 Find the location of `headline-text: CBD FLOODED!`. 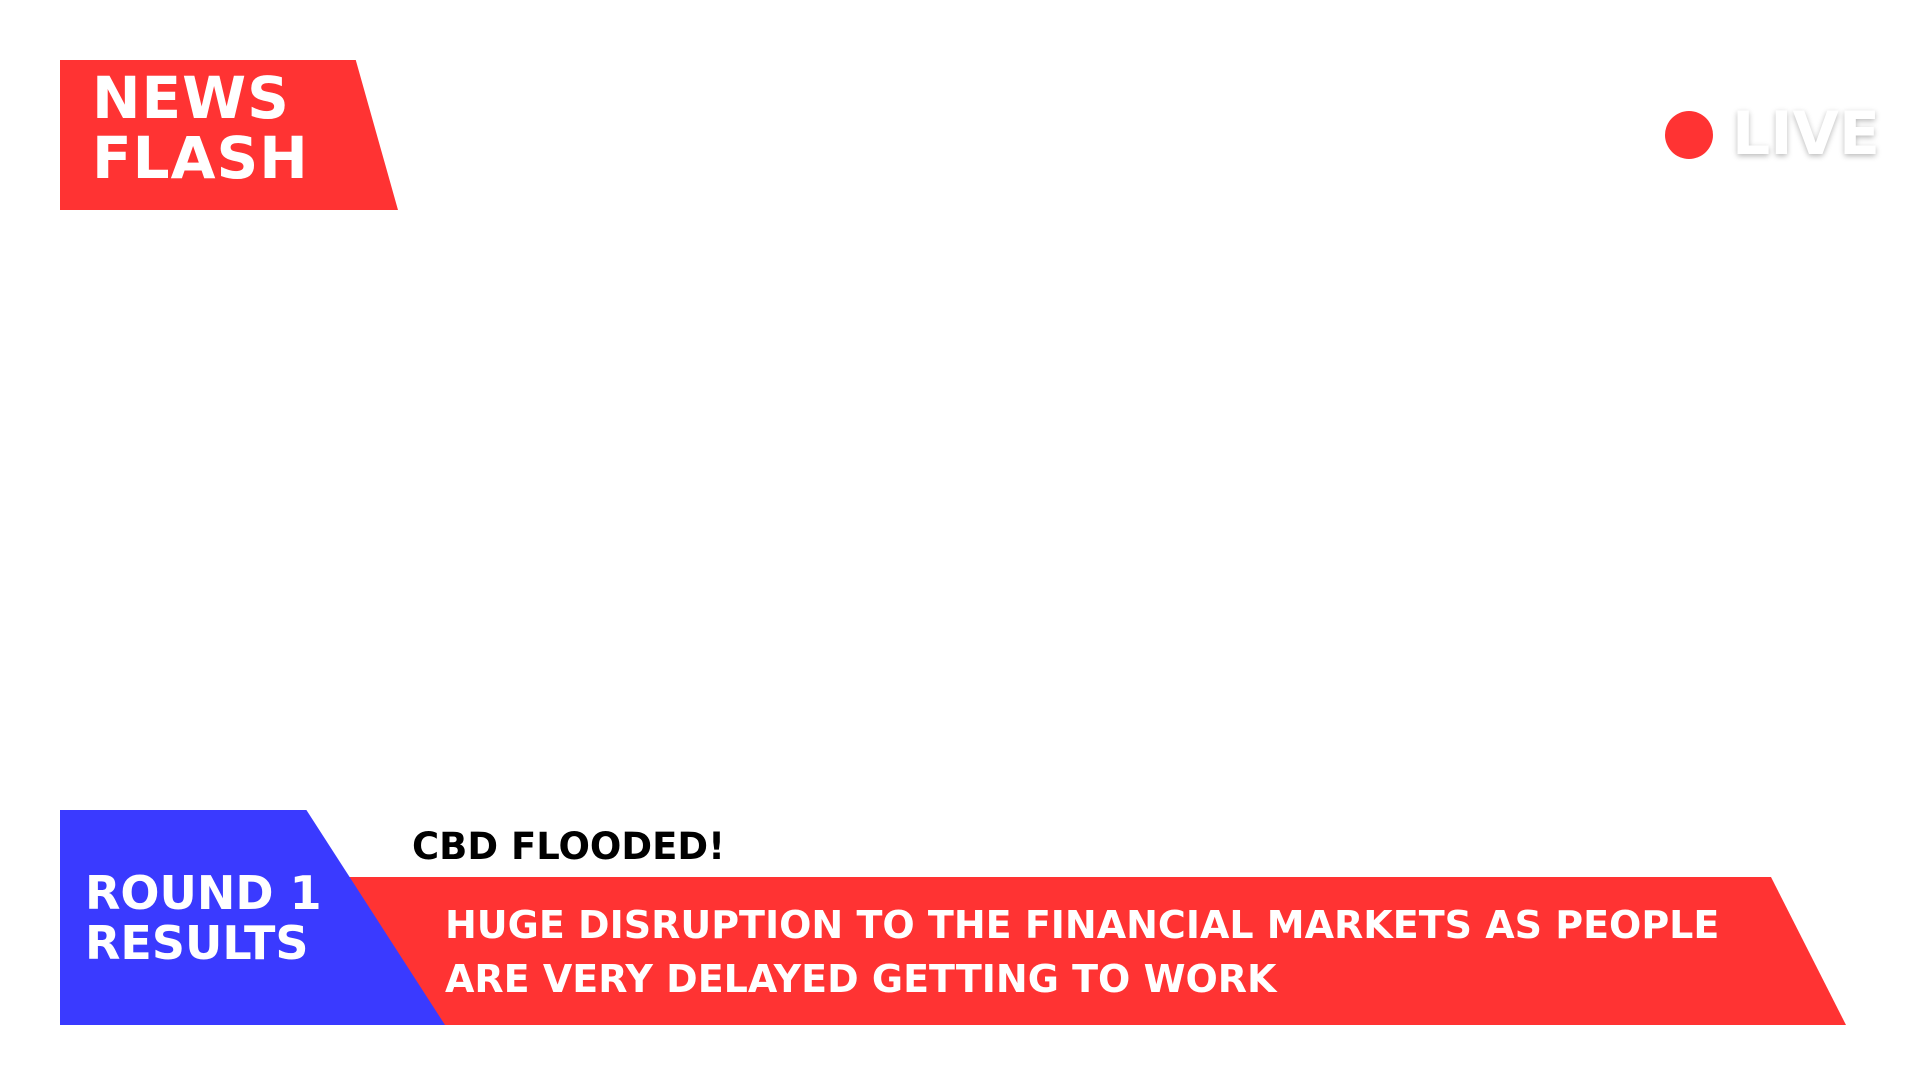

headline-text: CBD FLOODED! is located at coordinates (568, 846).